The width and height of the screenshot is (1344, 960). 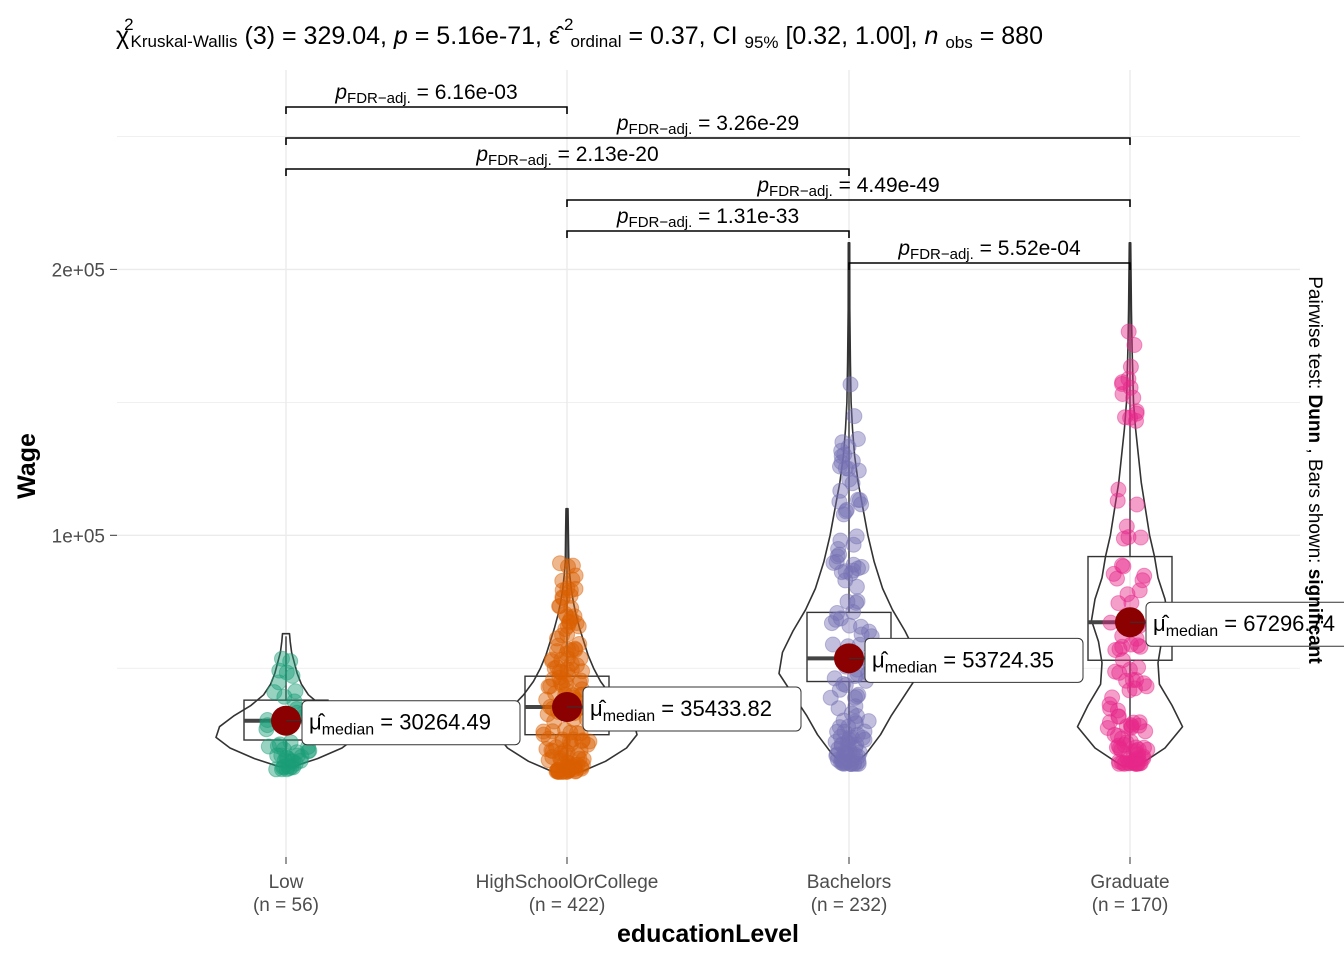 What do you see at coordinates (989, 250) in the screenshot?
I see `pairwise-label: pFDR−adj. = 5.52e-04` at bounding box center [989, 250].